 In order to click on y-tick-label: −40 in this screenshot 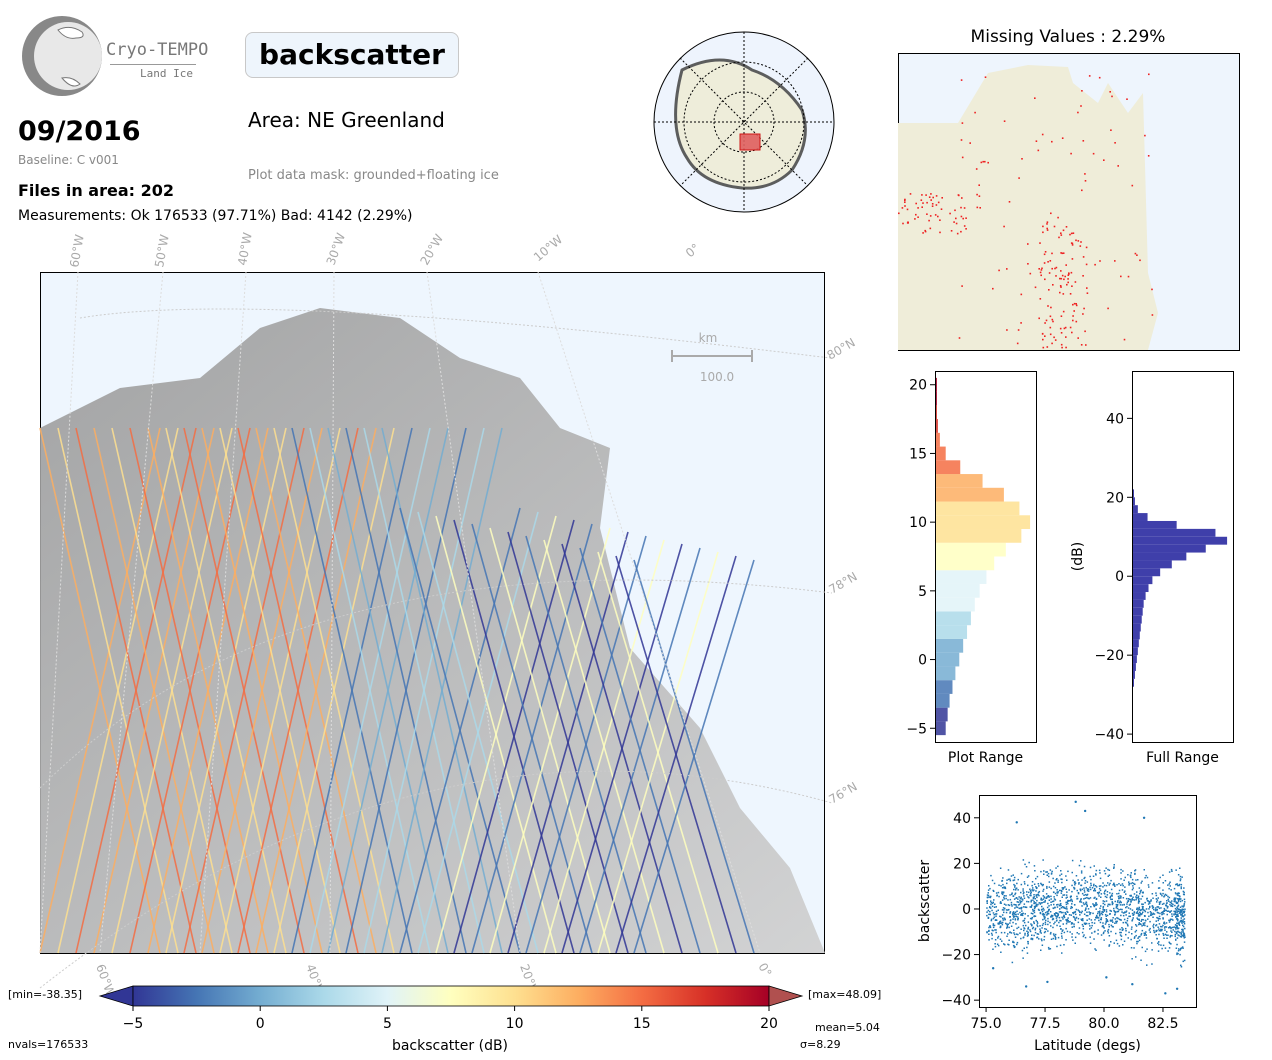, I will do `click(1109, 735)`.